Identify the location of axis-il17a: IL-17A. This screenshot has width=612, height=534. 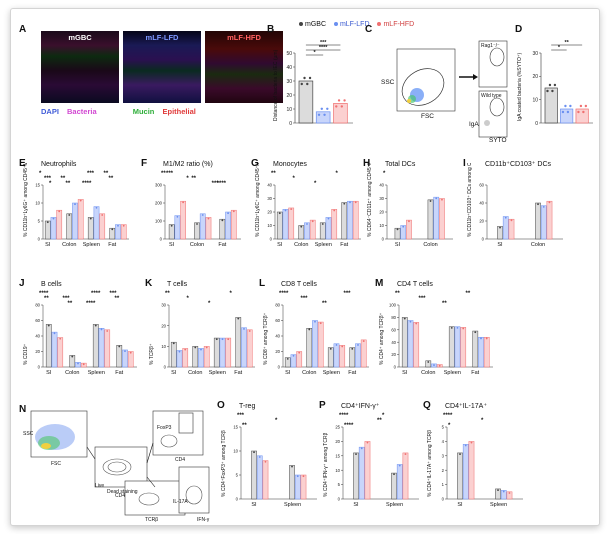
(180, 502).